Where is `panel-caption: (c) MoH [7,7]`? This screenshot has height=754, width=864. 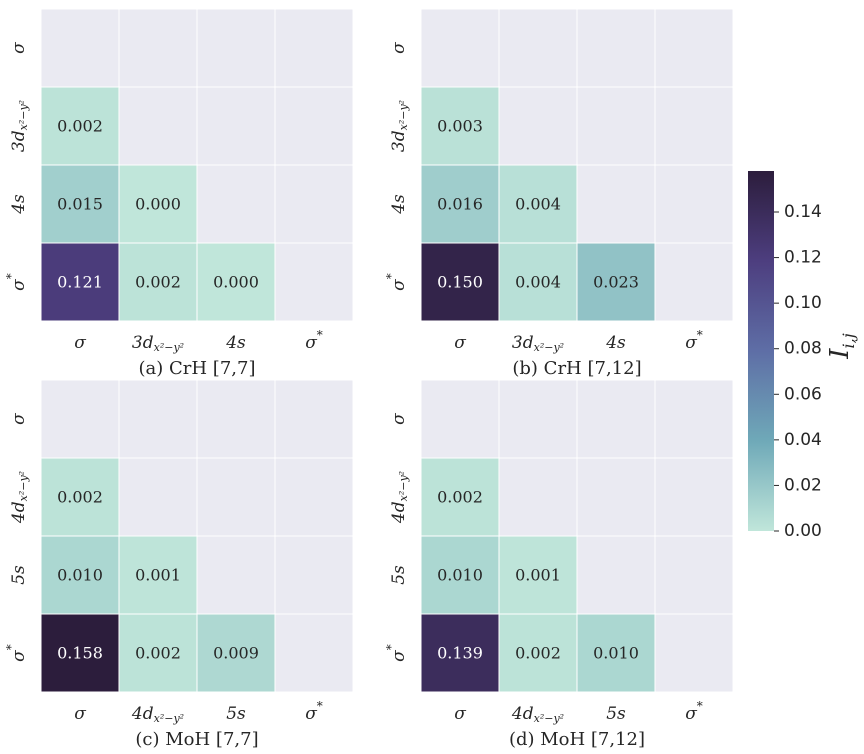
panel-caption: (c) MoH [7,7] is located at coordinates (196, 739).